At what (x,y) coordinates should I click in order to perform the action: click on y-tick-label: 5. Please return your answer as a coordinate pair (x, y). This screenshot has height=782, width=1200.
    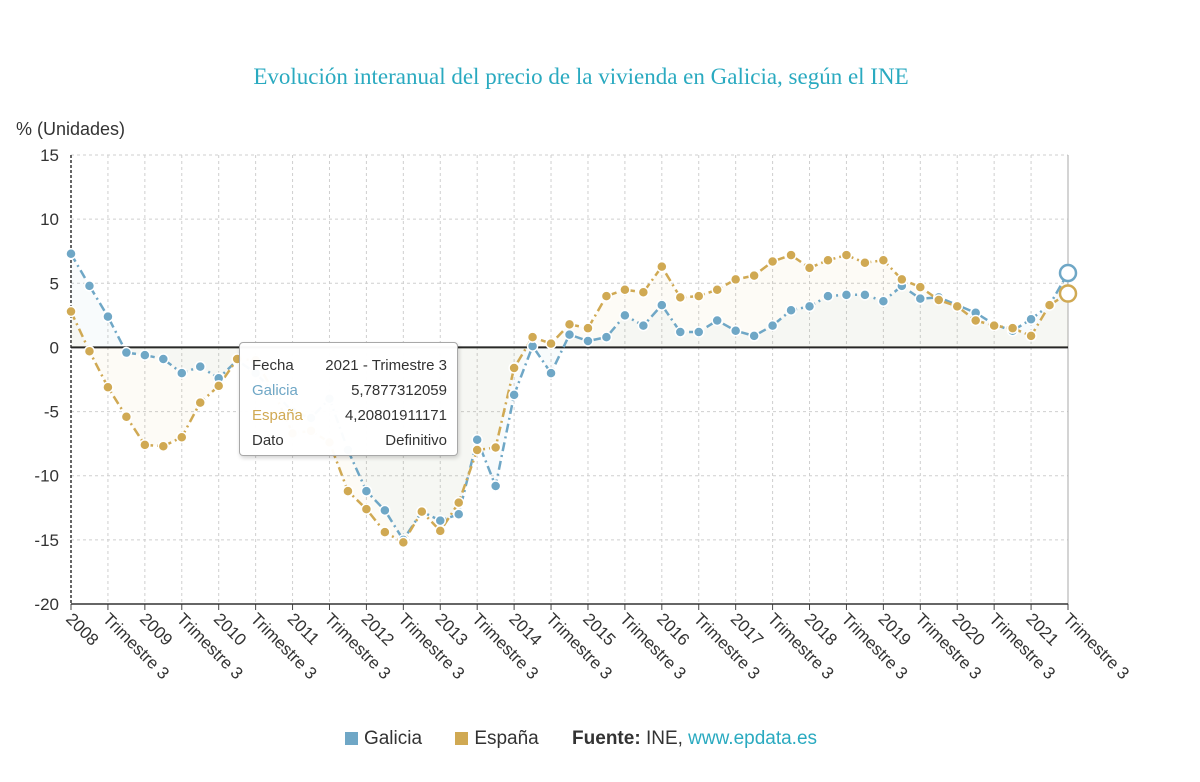
    Looking at the image, I should click on (54, 283).